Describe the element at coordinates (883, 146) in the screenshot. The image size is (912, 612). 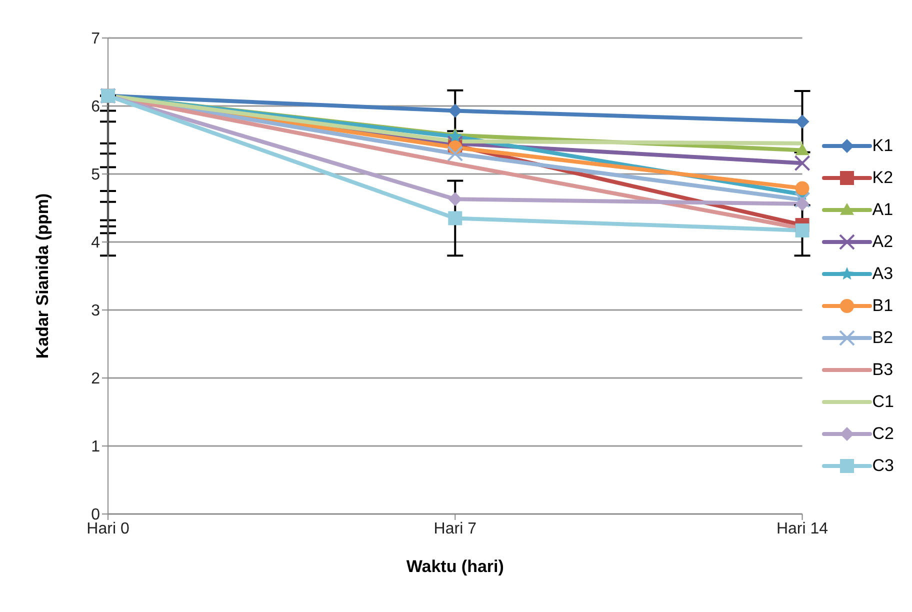
I see `legend-label: K1` at that location.